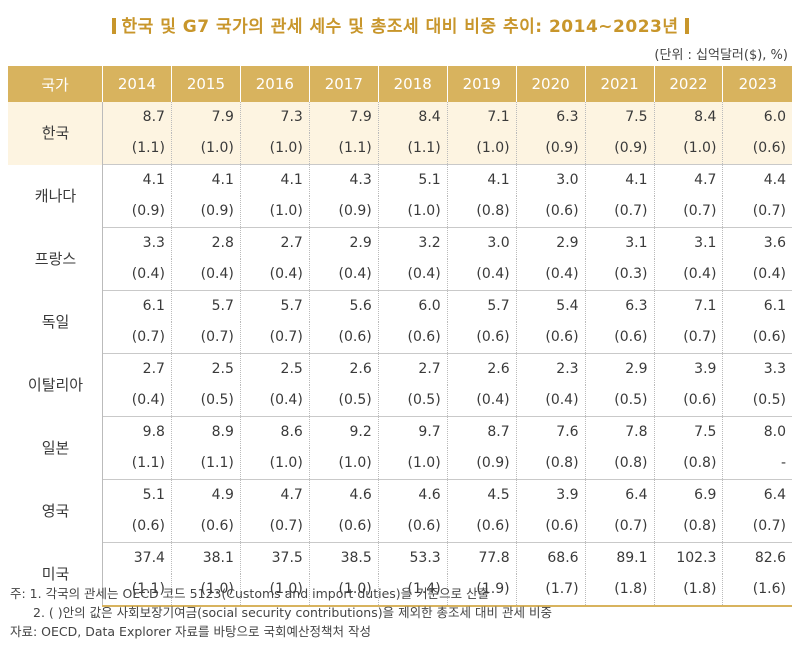  What do you see at coordinates (774, 306) in the screenshot?
I see `tariff-value-cell: 6.1` at bounding box center [774, 306].